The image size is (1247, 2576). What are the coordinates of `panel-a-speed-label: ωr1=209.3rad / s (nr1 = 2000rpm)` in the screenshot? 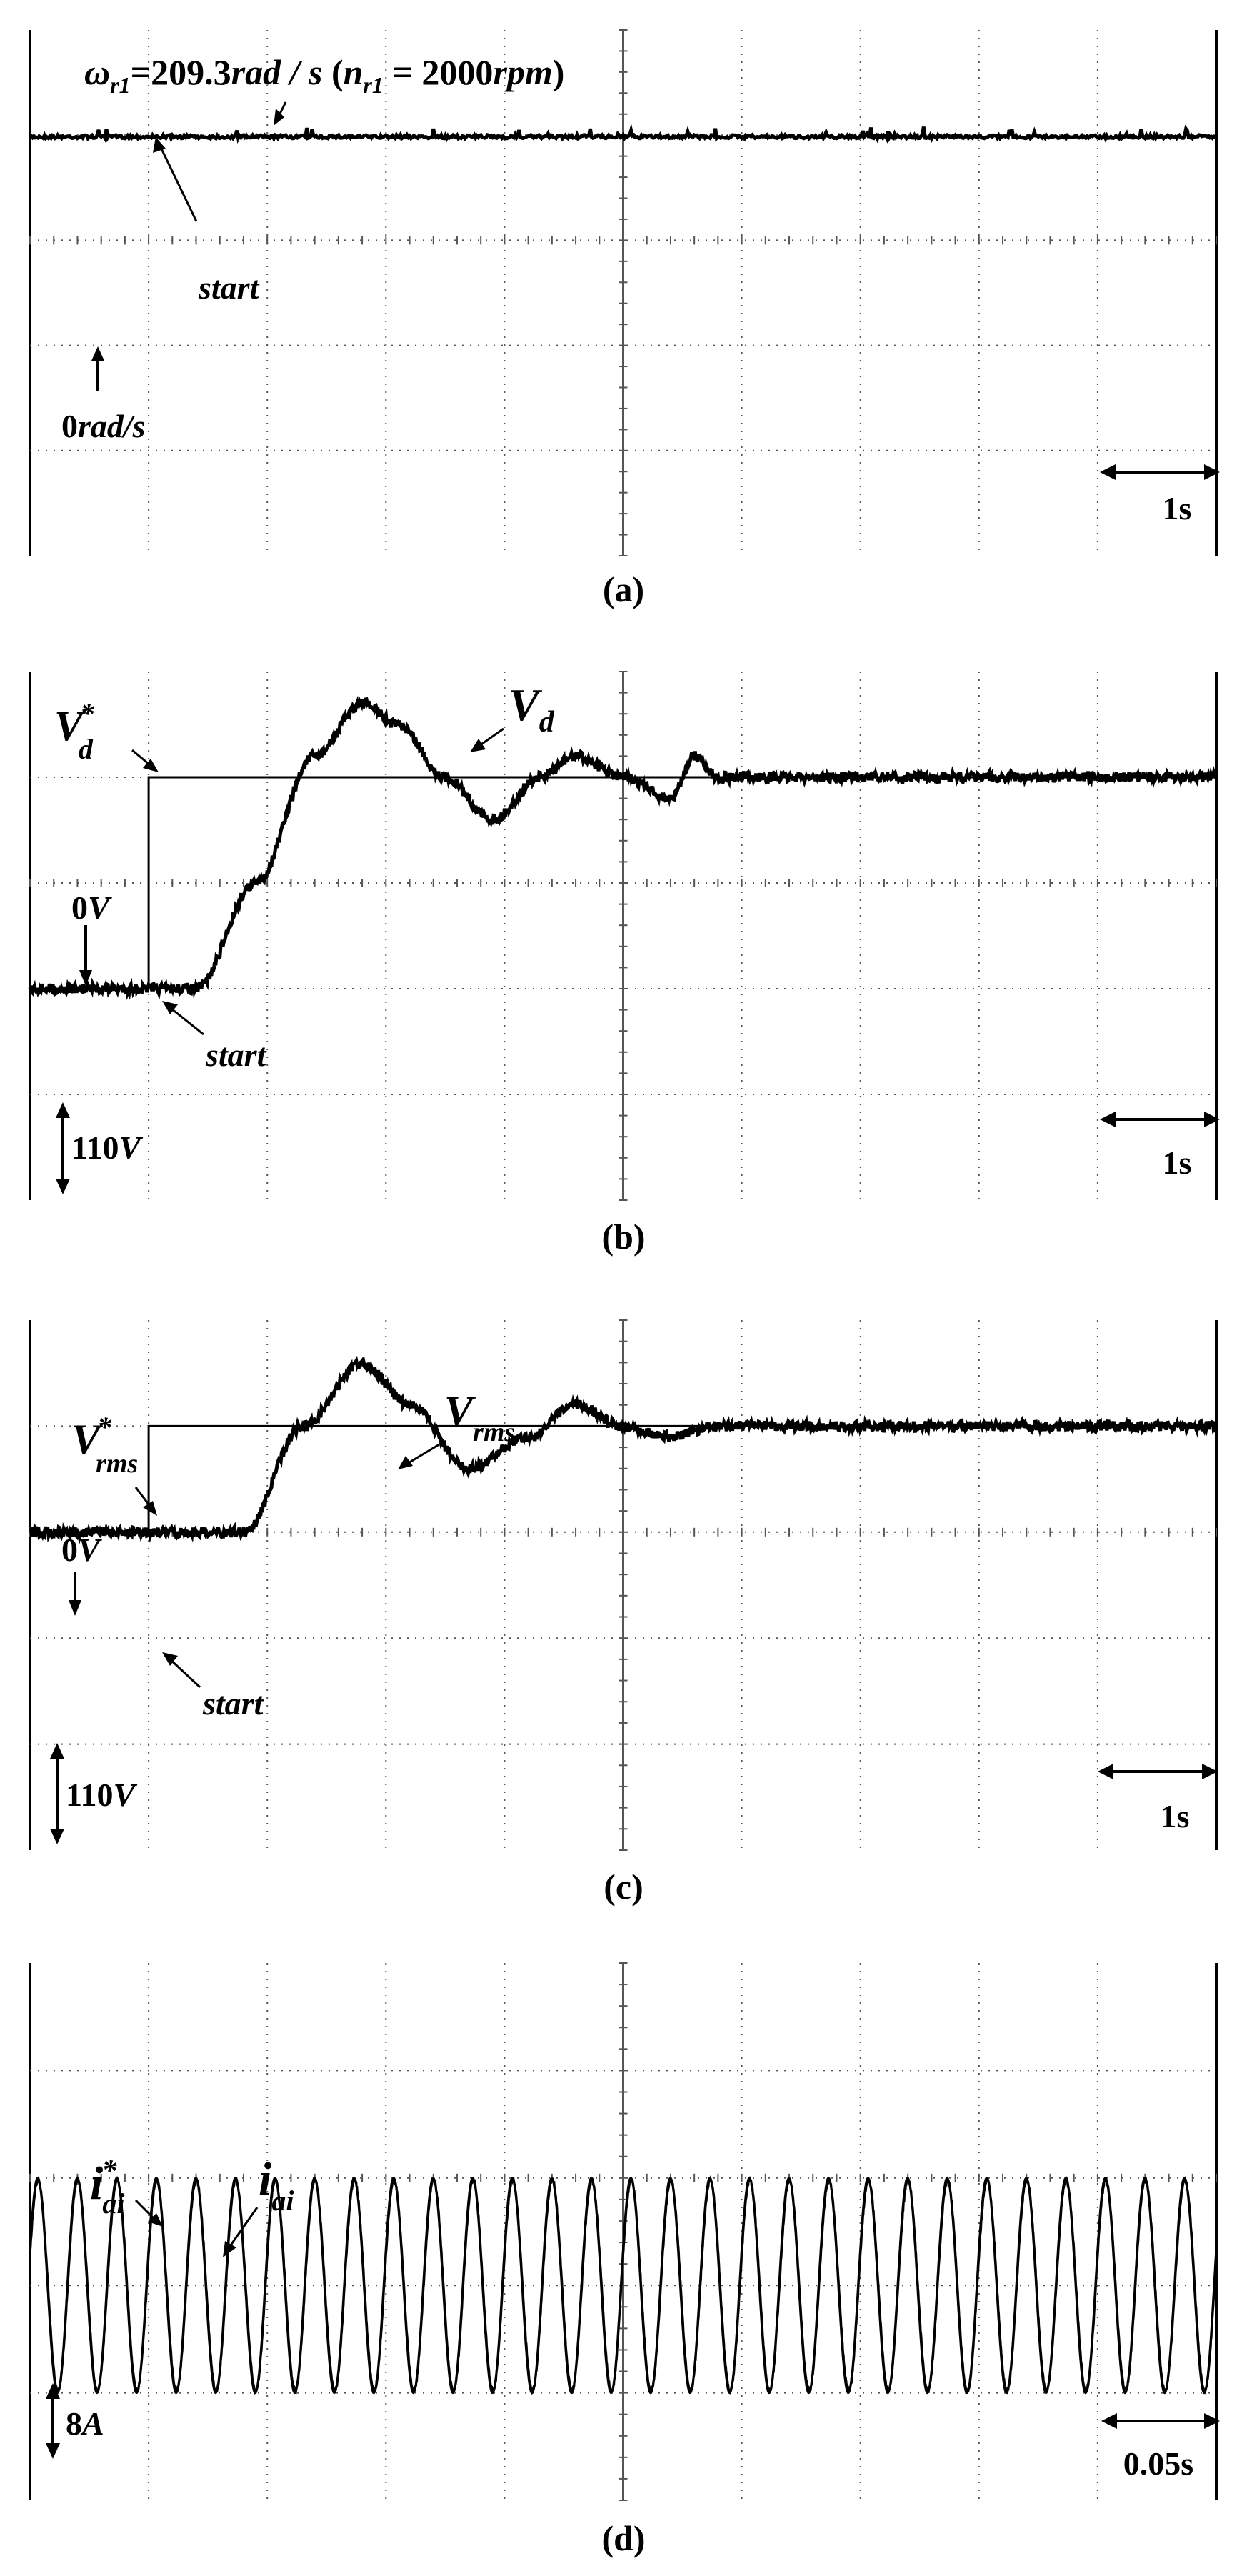 It's located at (324, 75).